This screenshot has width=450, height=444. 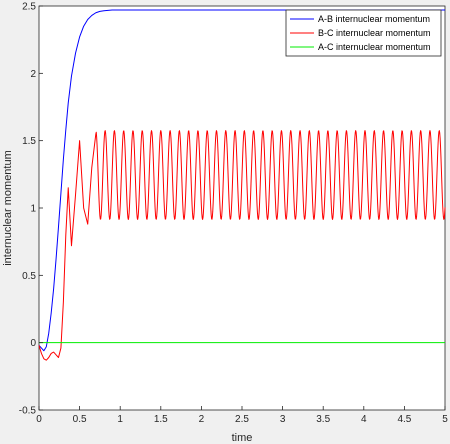 What do you see at coordinates (29, 141) in the screenshot?
I see `y-tick-label: 1.5` at bounding box center [29, 141].